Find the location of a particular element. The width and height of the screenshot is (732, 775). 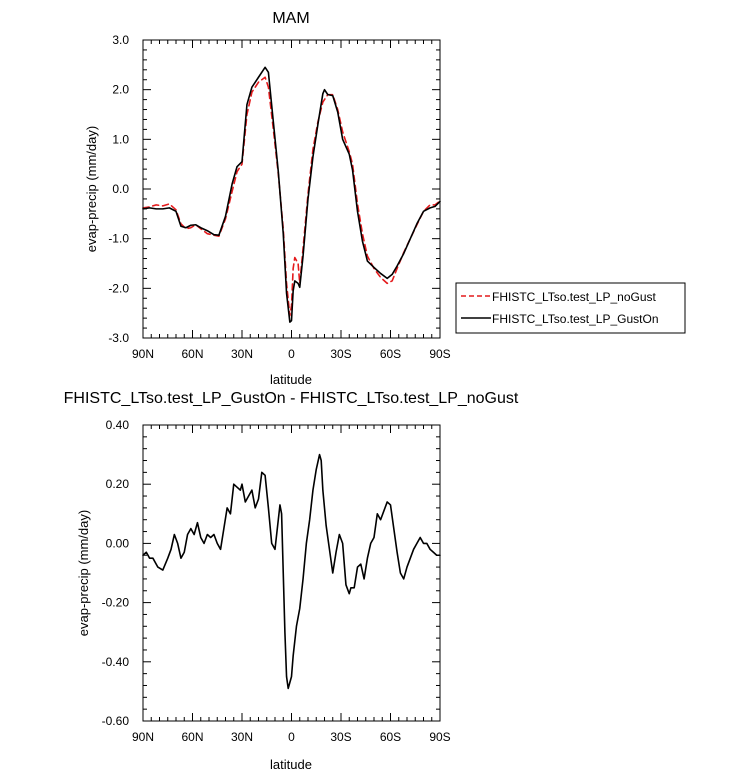

top-y-axis-label: evap-precip (mm/day) is located at coordinates (91, 189).